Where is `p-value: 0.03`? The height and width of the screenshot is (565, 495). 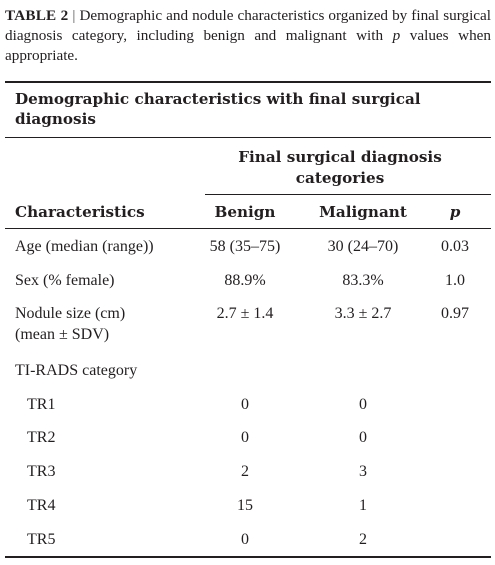
p-value: 0.03 is located at coordinates (455, 246).